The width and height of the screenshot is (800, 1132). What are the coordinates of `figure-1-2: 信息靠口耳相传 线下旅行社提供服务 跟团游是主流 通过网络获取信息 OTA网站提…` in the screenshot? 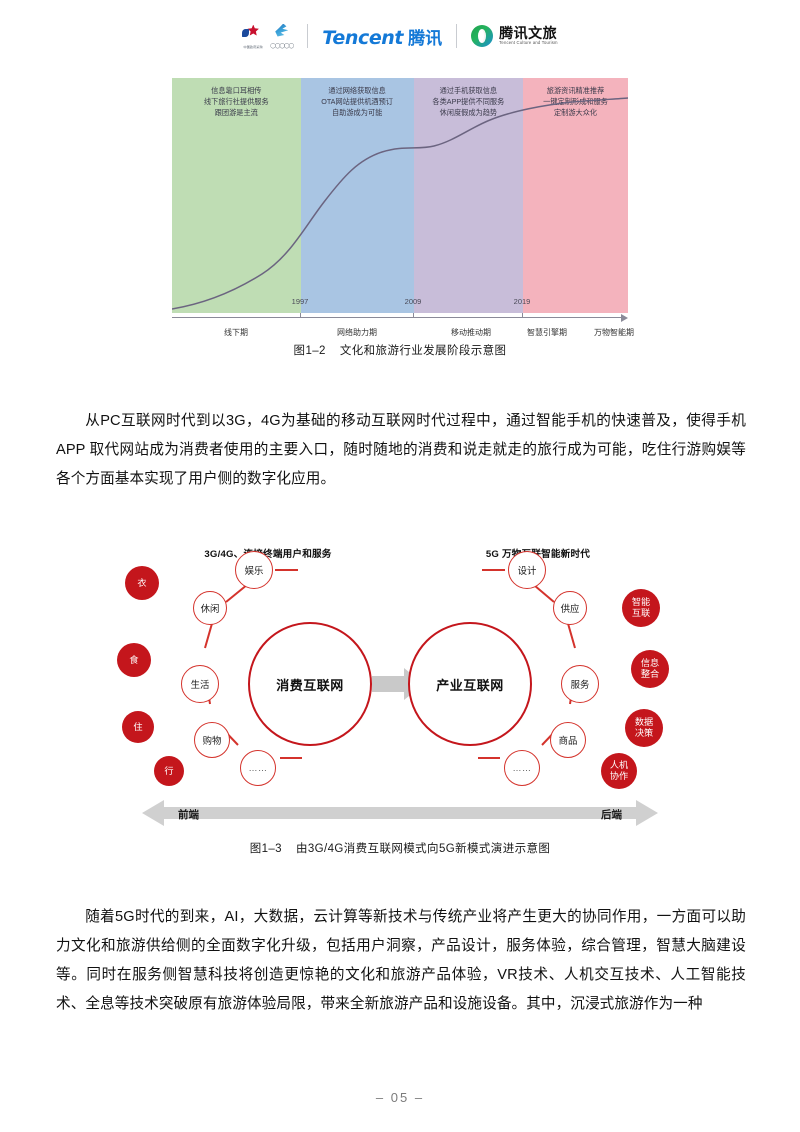 It's located at (403, 211).